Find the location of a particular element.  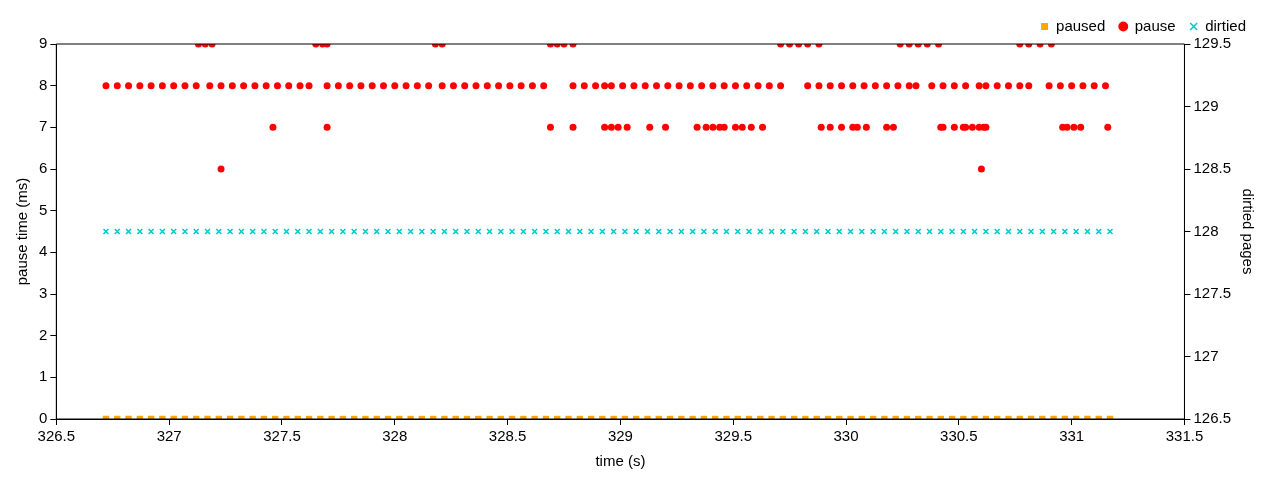

y-axis-title: pause time (ms) is located at coordinates (22, 231).